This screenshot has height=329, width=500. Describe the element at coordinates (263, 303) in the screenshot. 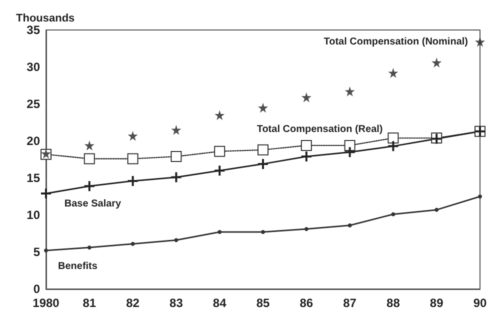

I see `x-tick-label: 85` at that location.